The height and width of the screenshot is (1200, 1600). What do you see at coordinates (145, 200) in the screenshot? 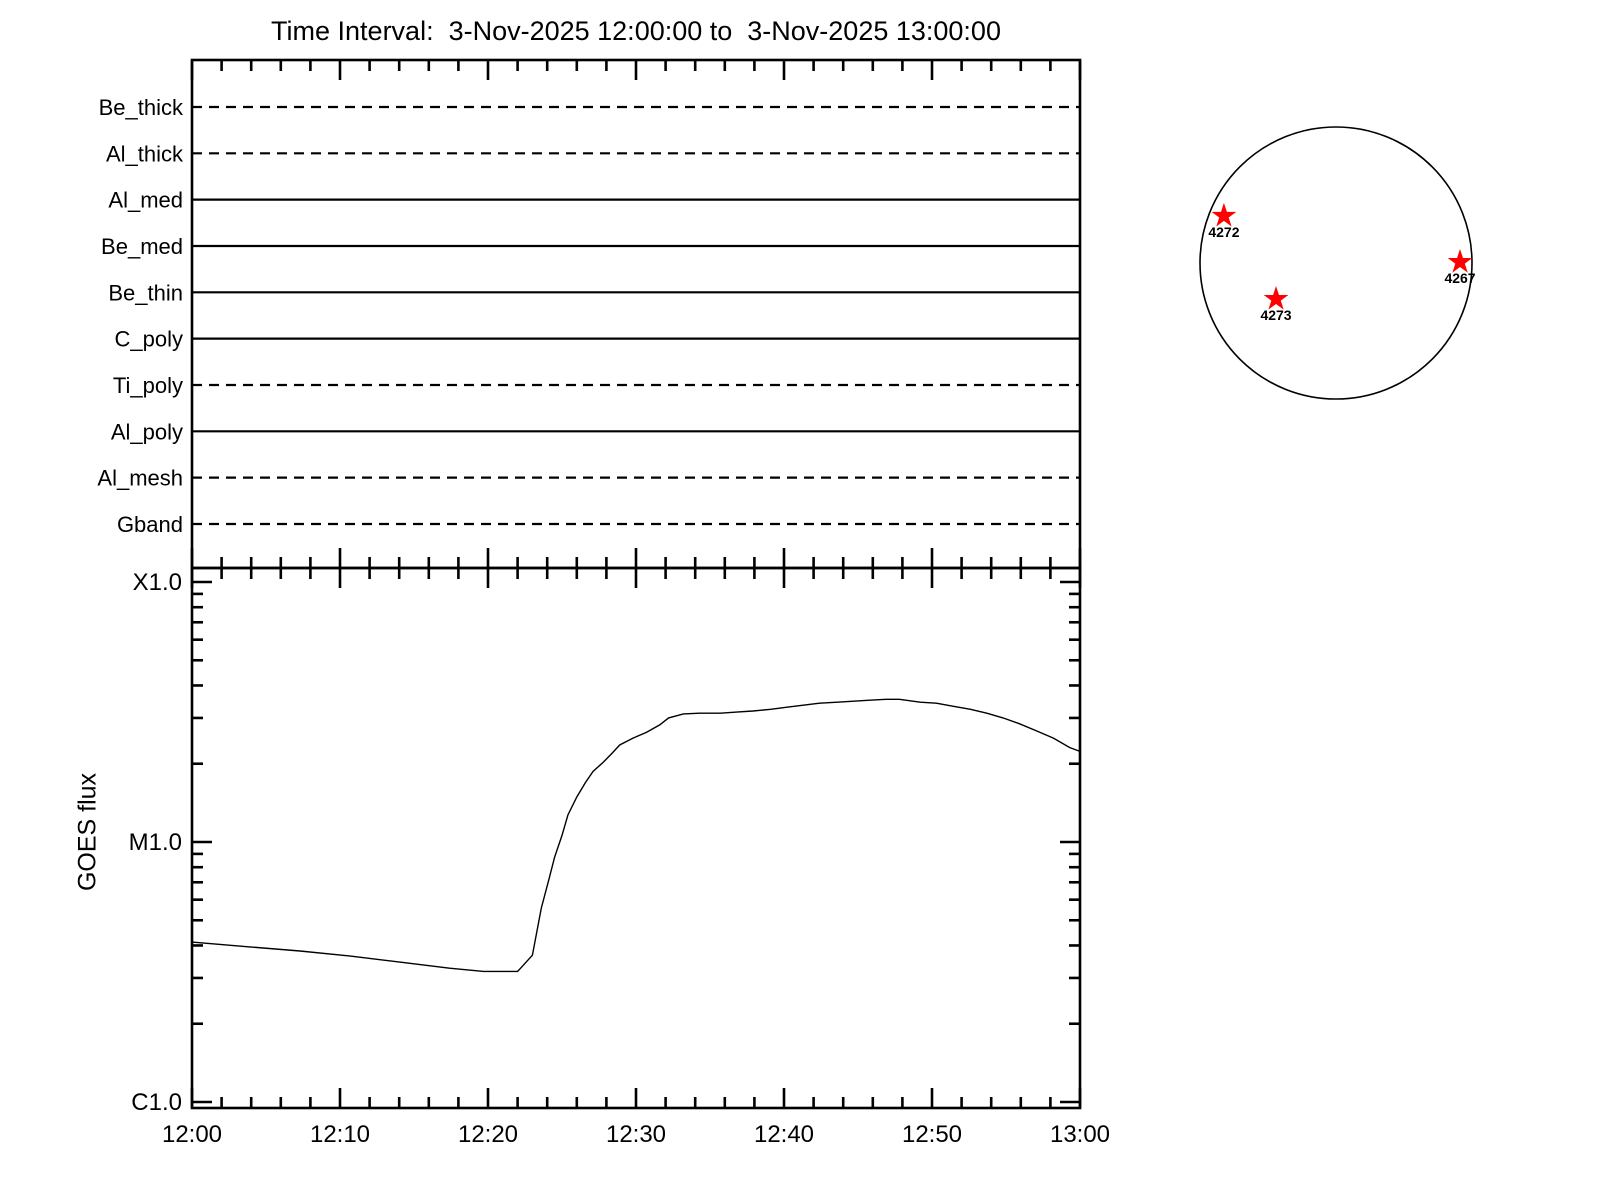
I see `filter-label-Al_med: Al_med` at bounding box center [145, 200].